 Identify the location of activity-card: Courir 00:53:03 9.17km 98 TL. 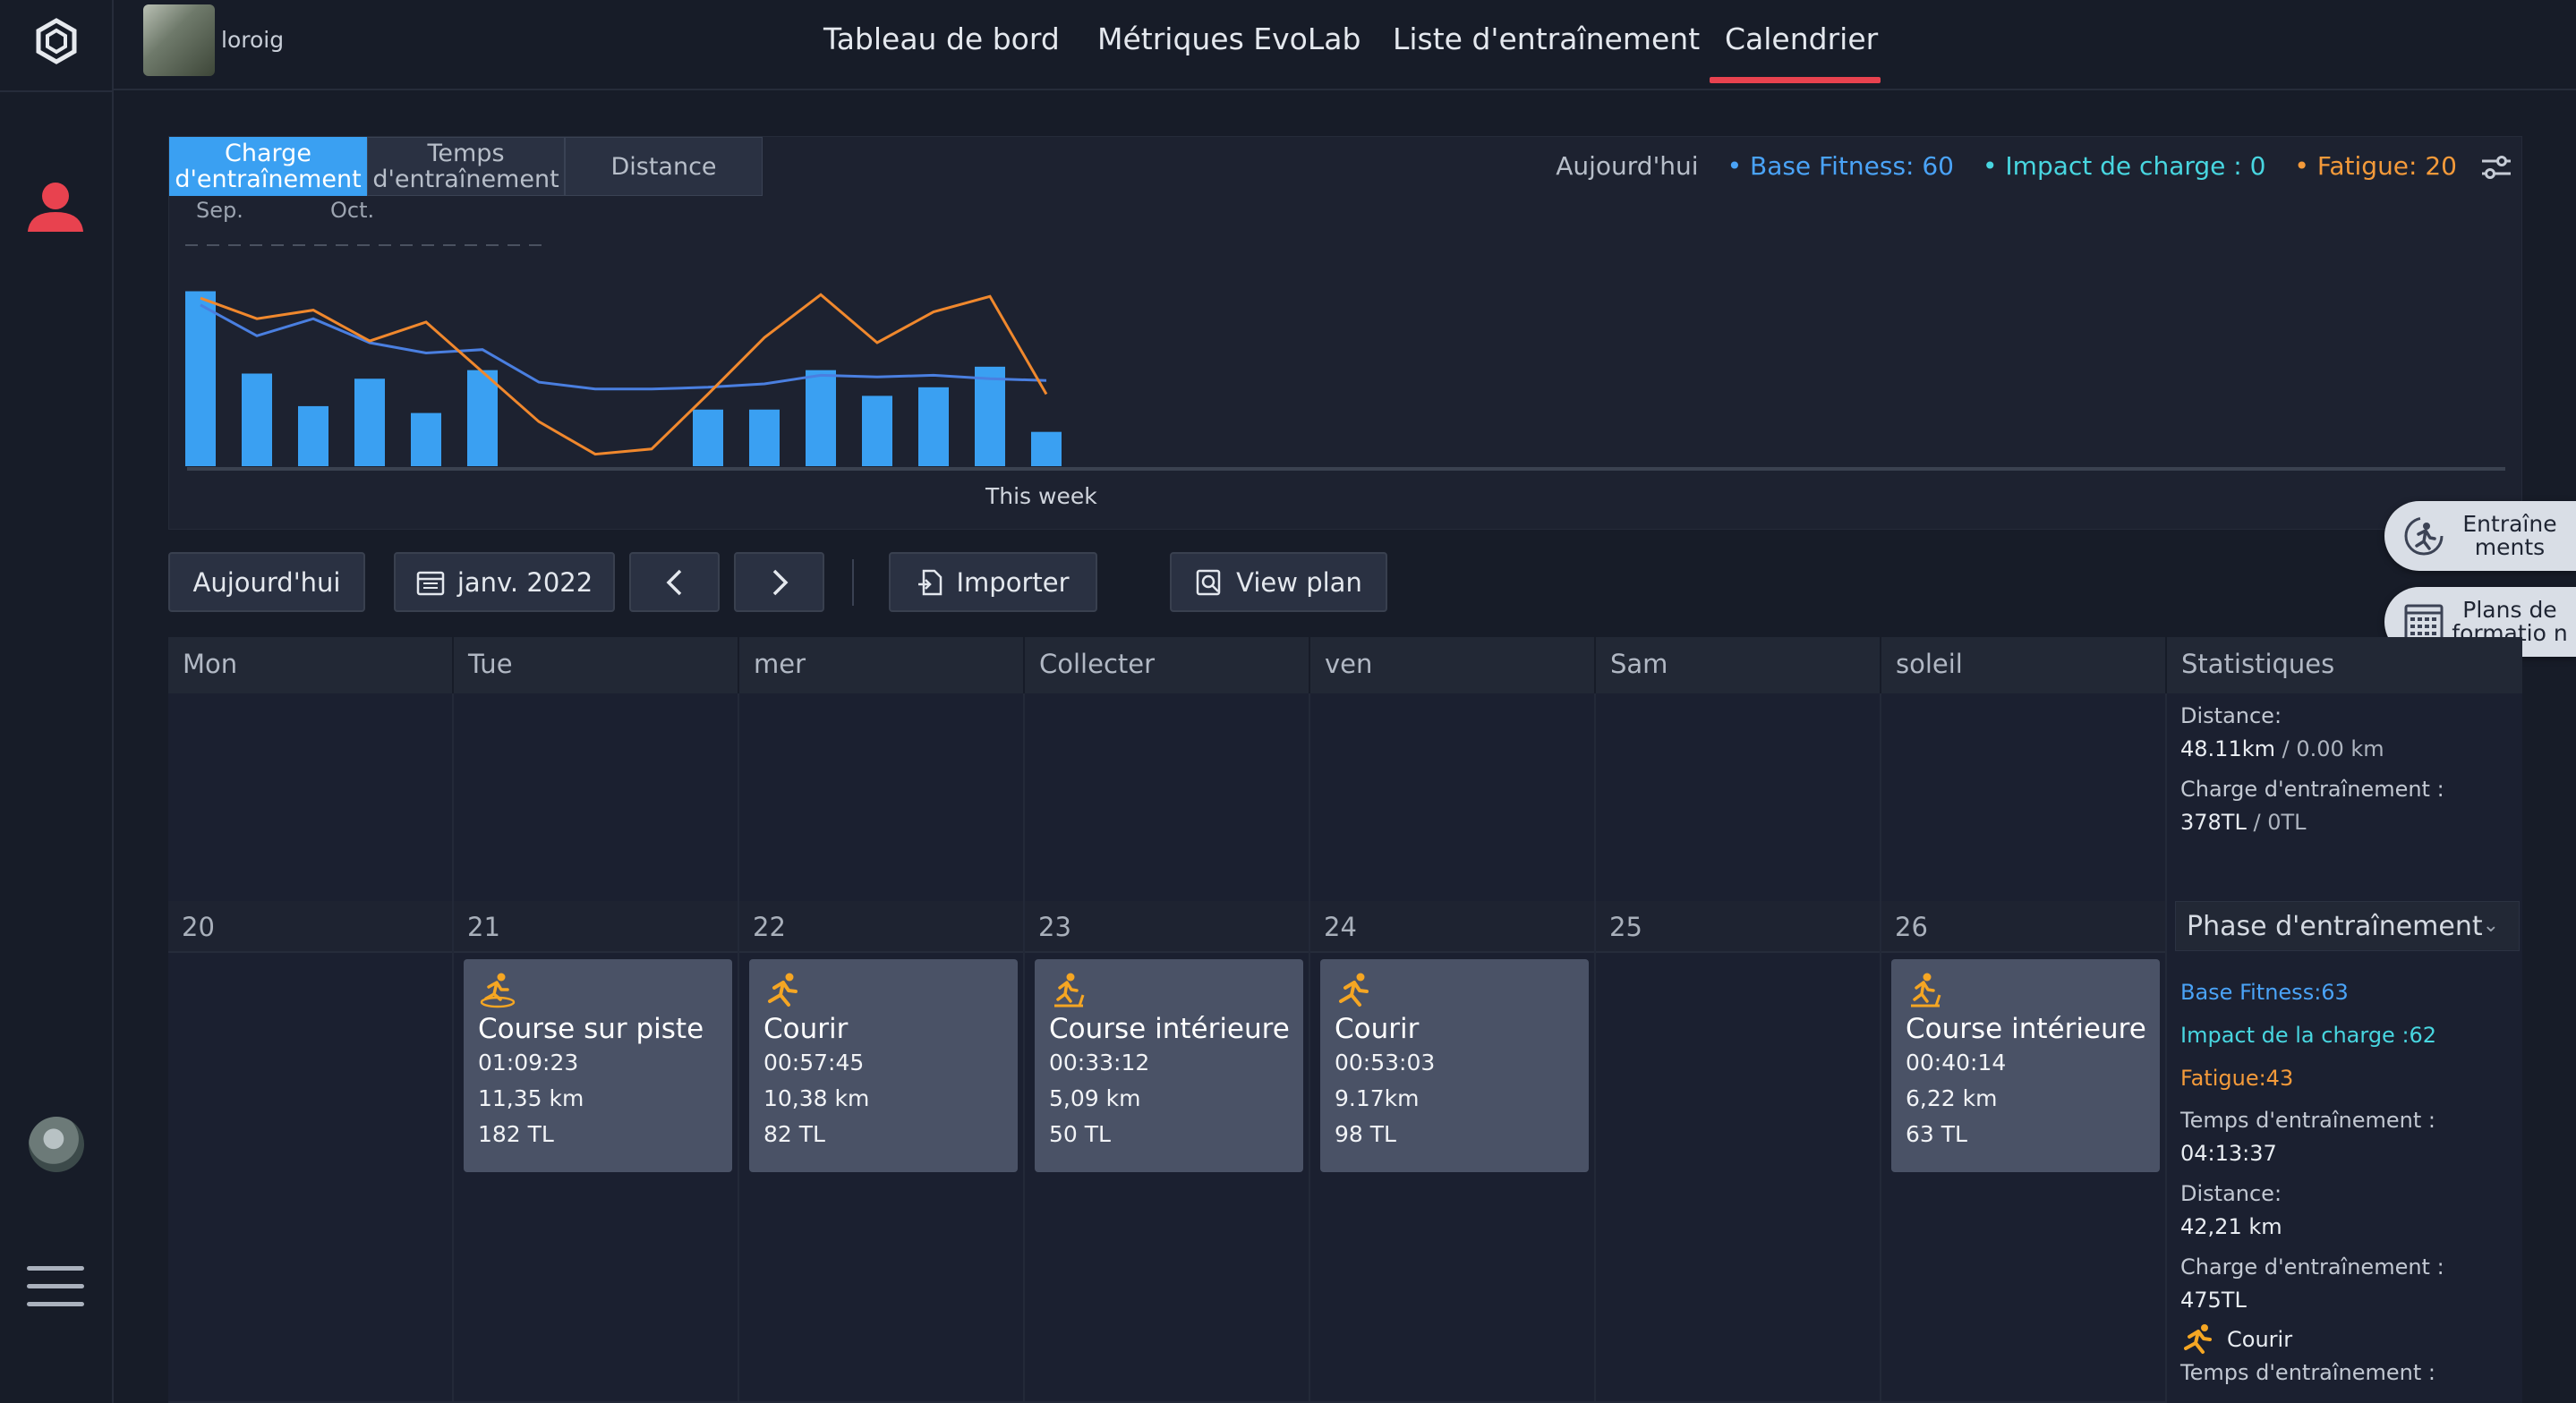
(1454, 1065).